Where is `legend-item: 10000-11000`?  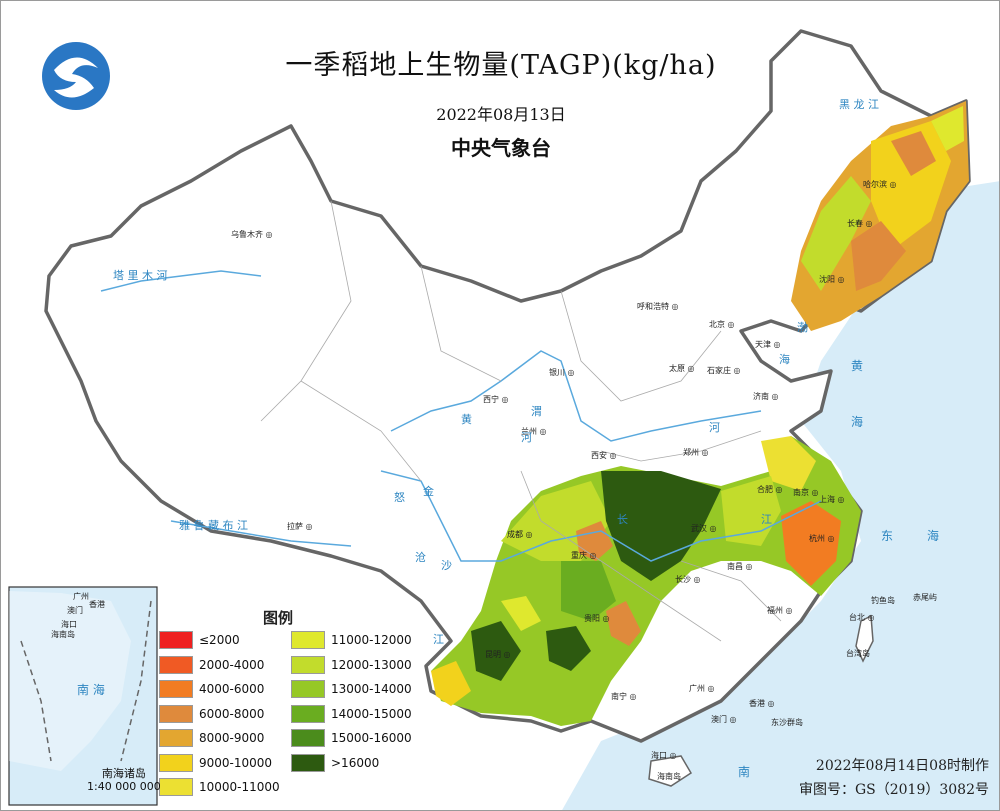
legend-item: 10000-11000 is located at coordinates (219, 787).